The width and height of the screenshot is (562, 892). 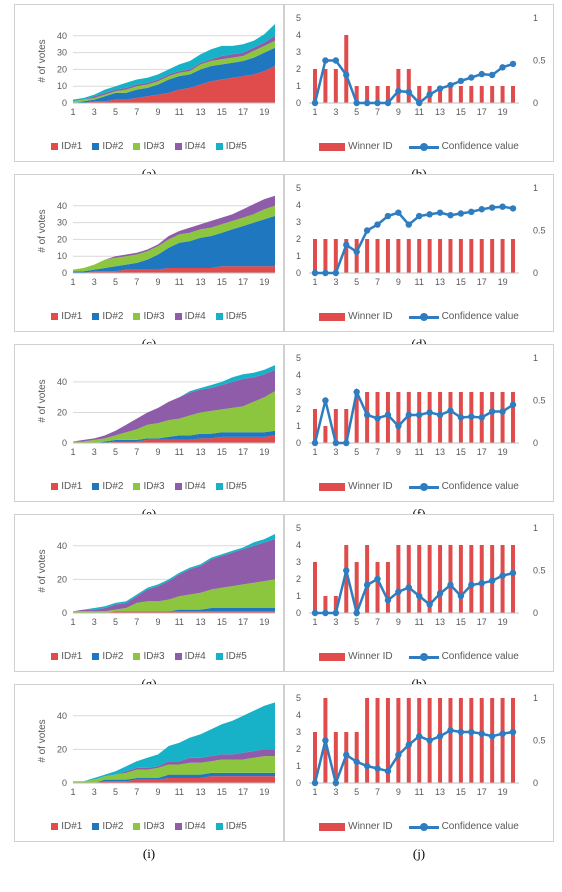 What do you see at coordinates (113, 316) in the screenshot?
I see `legend-label: ID#2` at bounding box center [113, 316].